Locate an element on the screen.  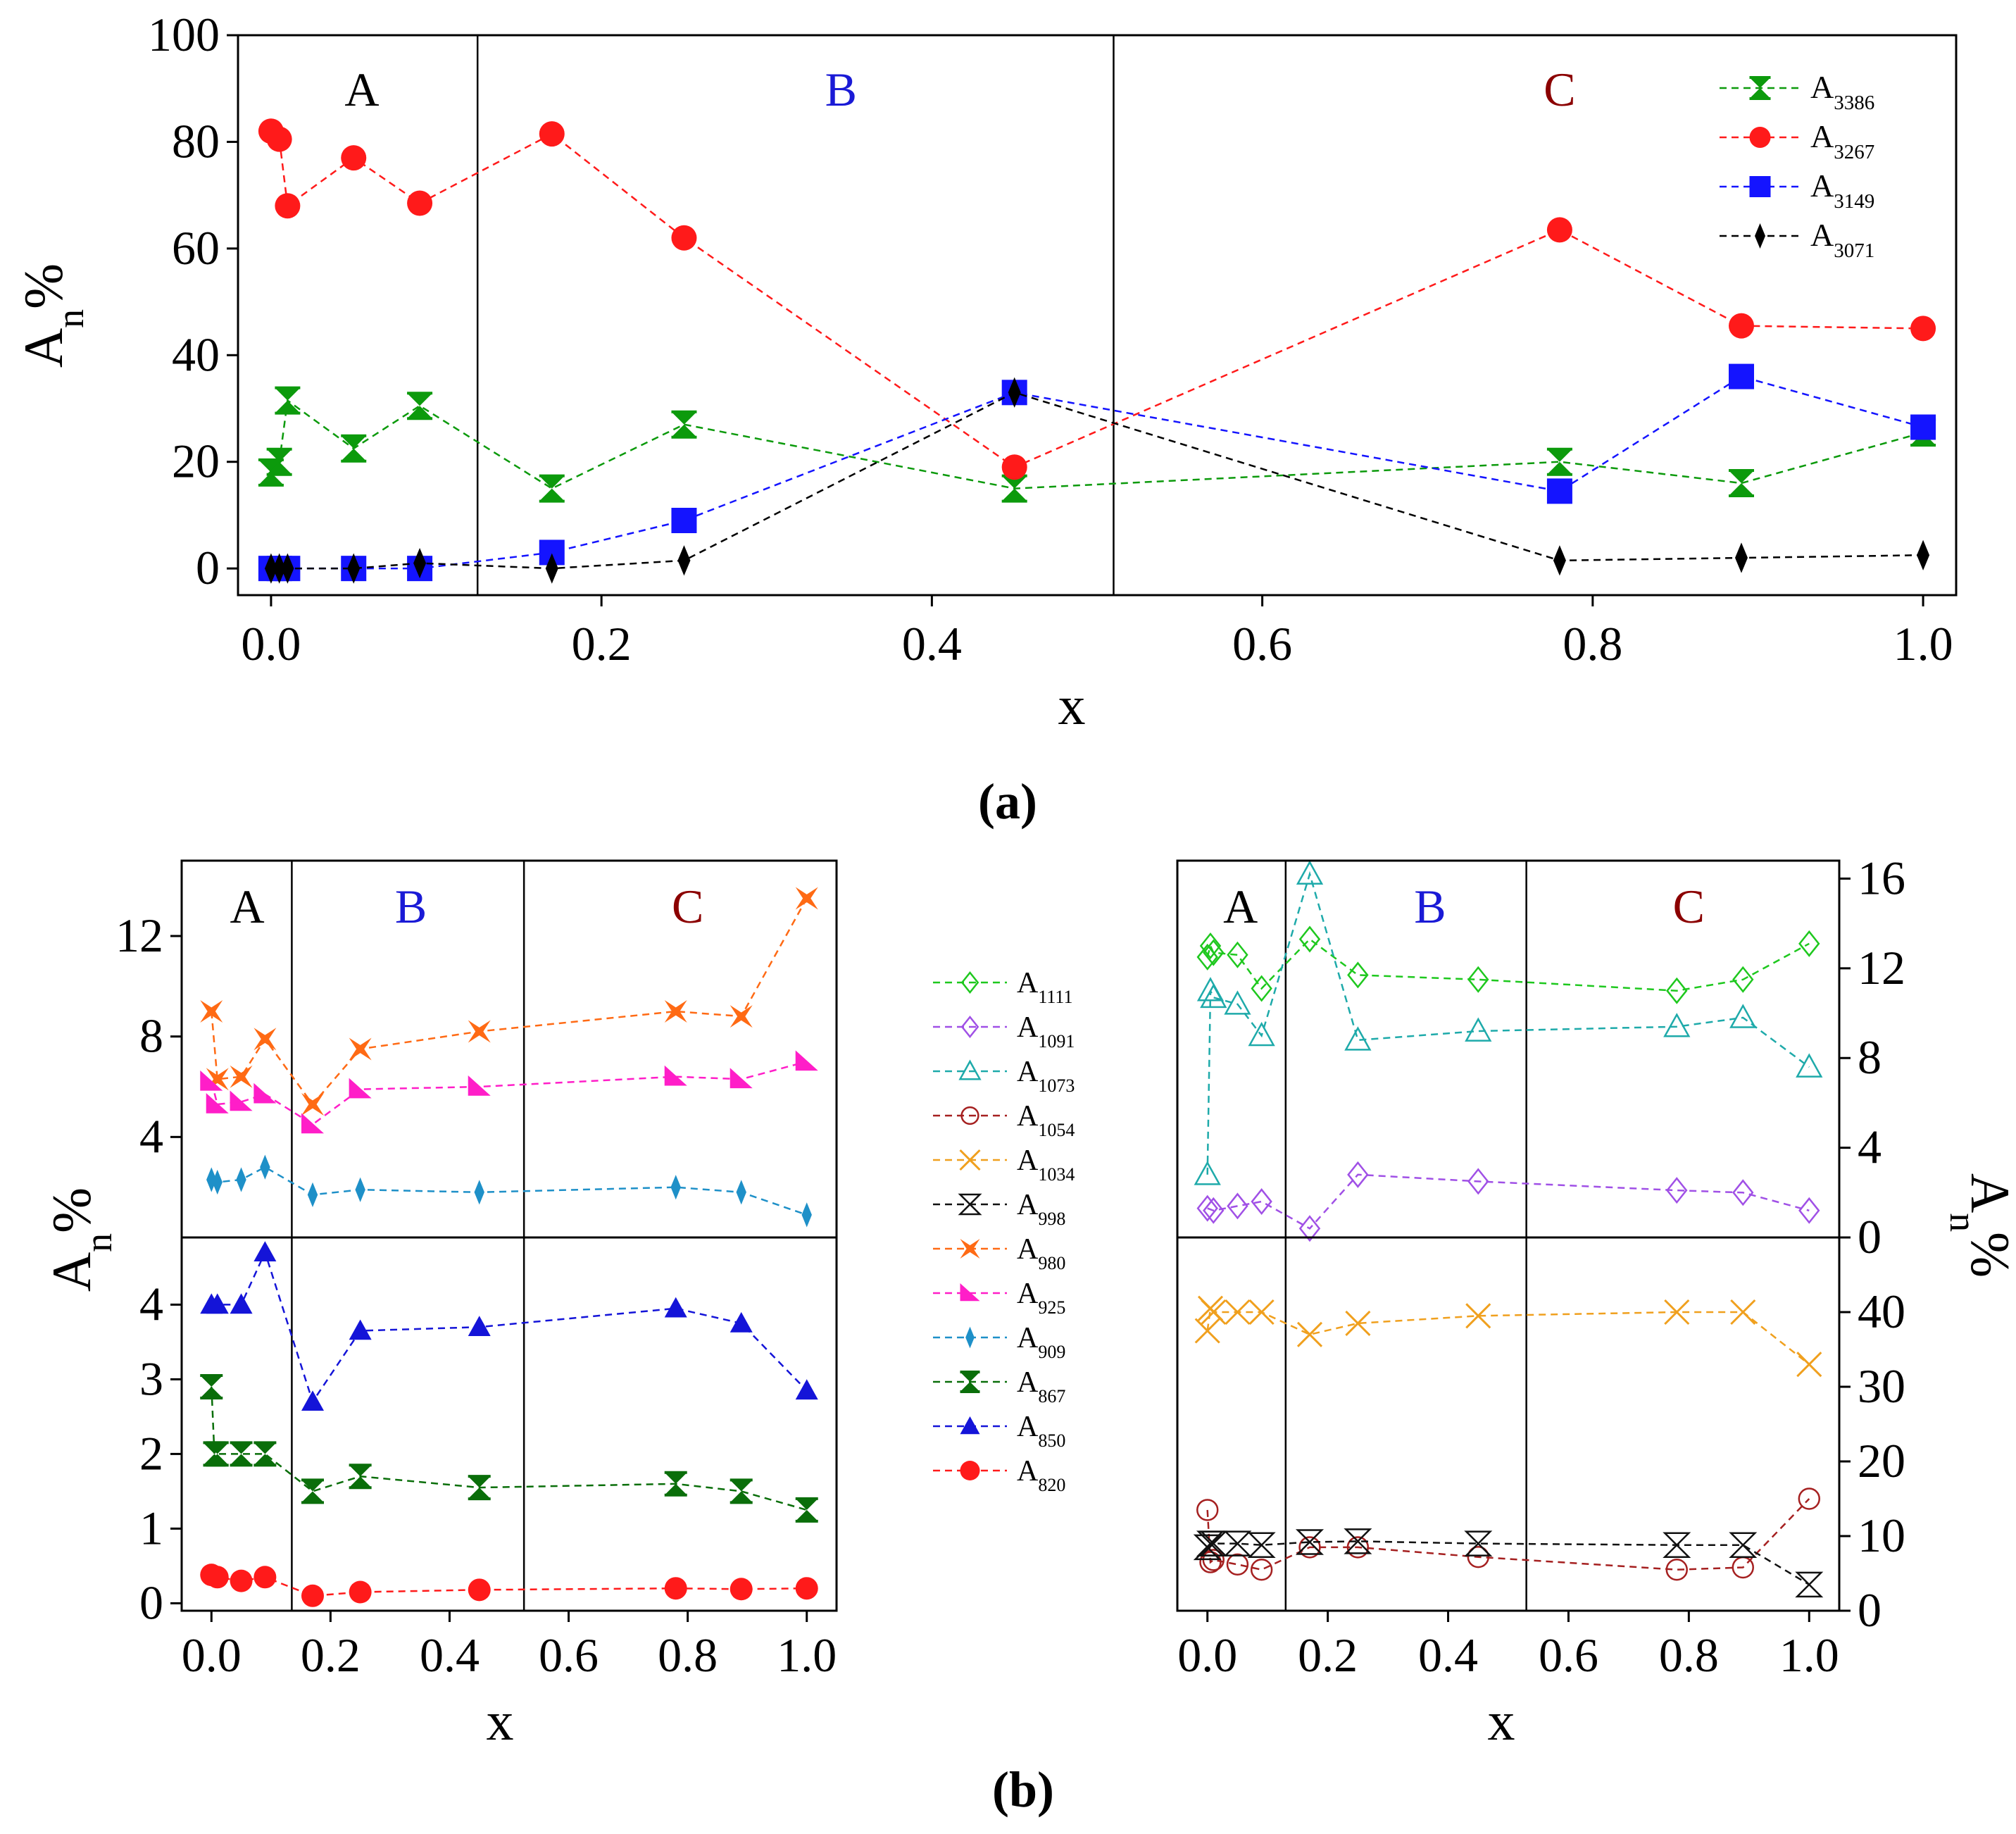
legend-item-867: A867 is located at coordinates (999, 1386).